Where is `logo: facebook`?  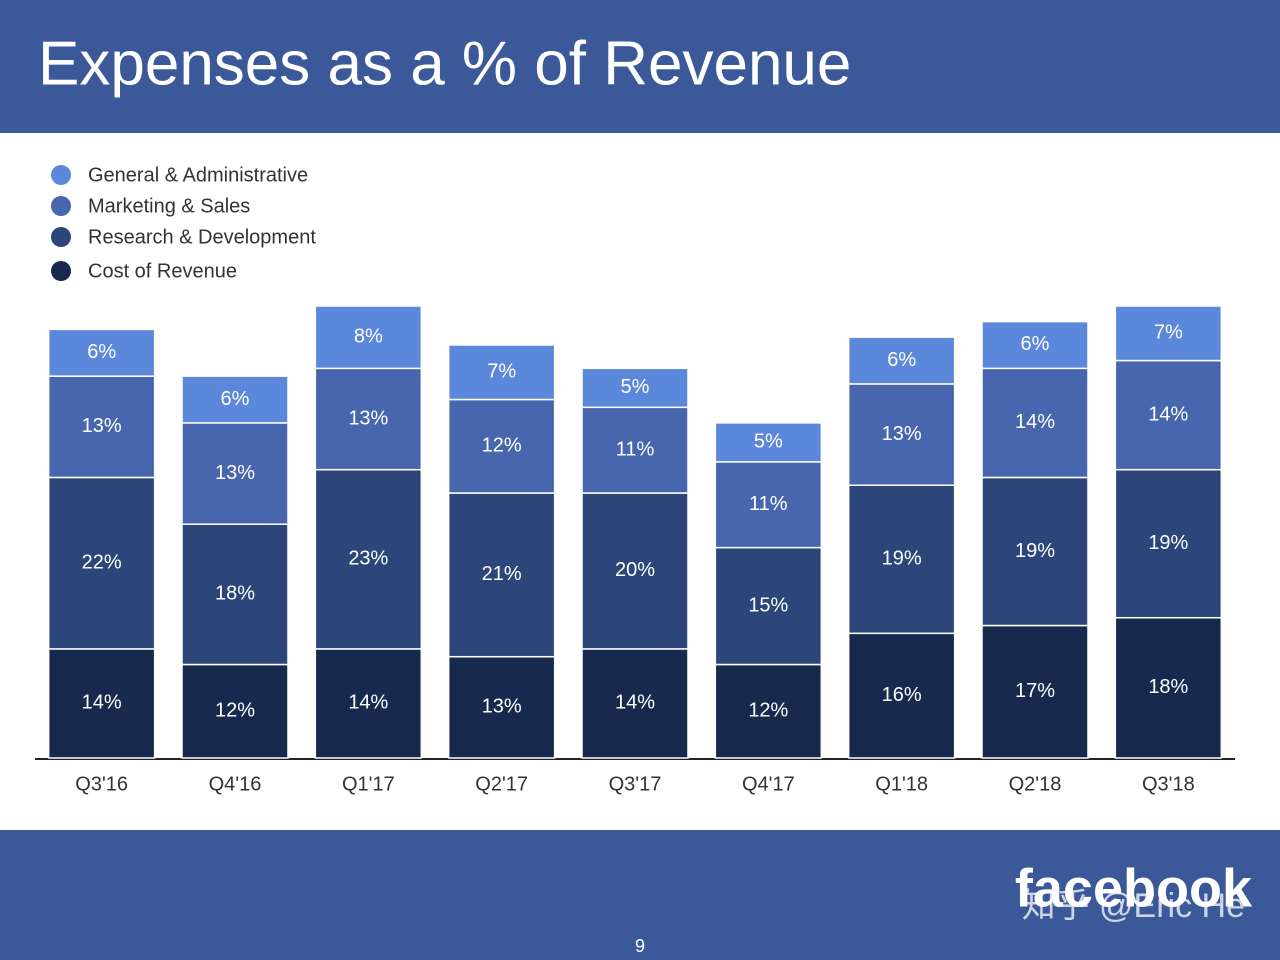
logo: facebook is located at coordinates (1134, 888).